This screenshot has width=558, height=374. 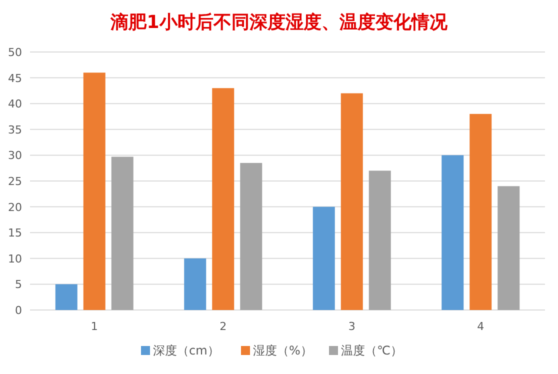 I want to click on y-tick-label: 15, so click(x=15, y=233).